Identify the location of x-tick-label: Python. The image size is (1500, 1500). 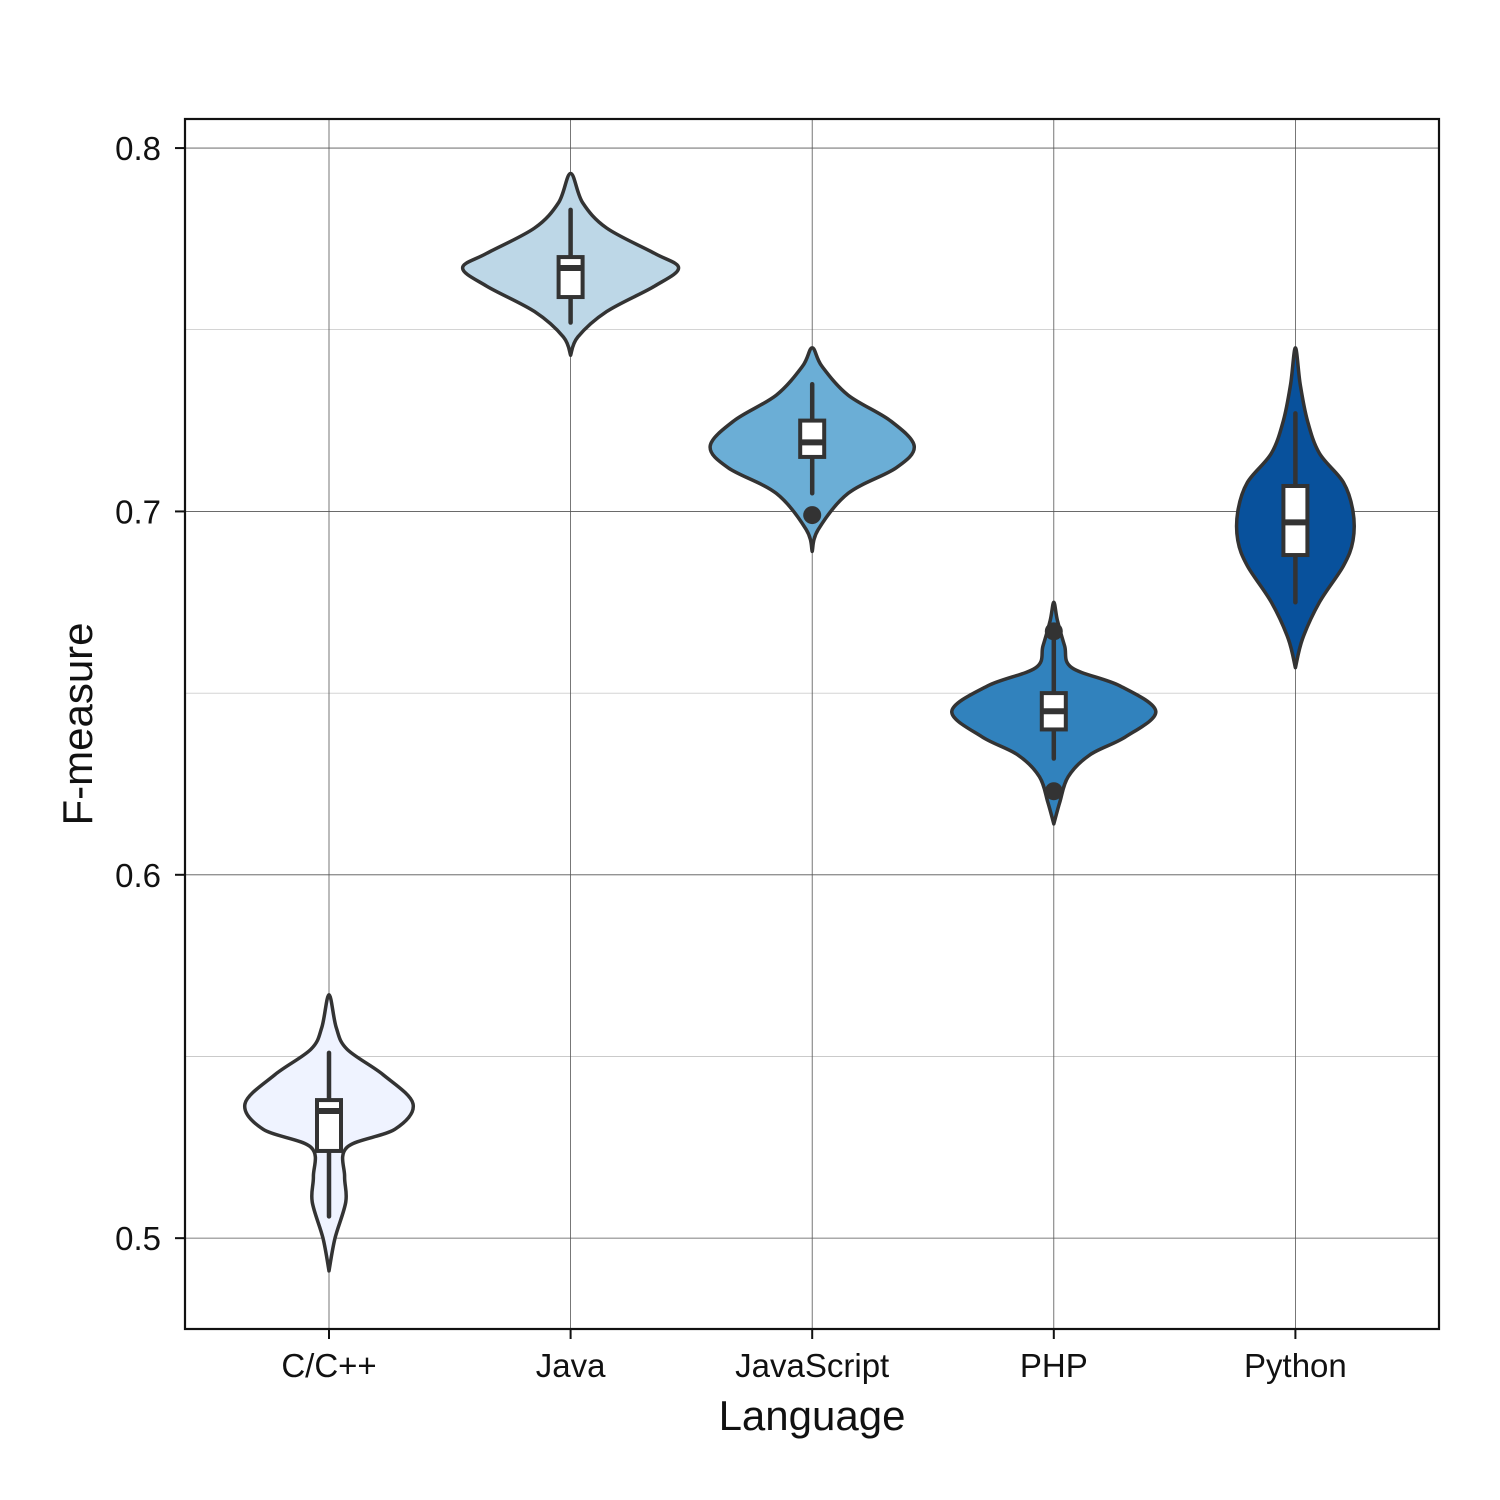
(1295, 1365).